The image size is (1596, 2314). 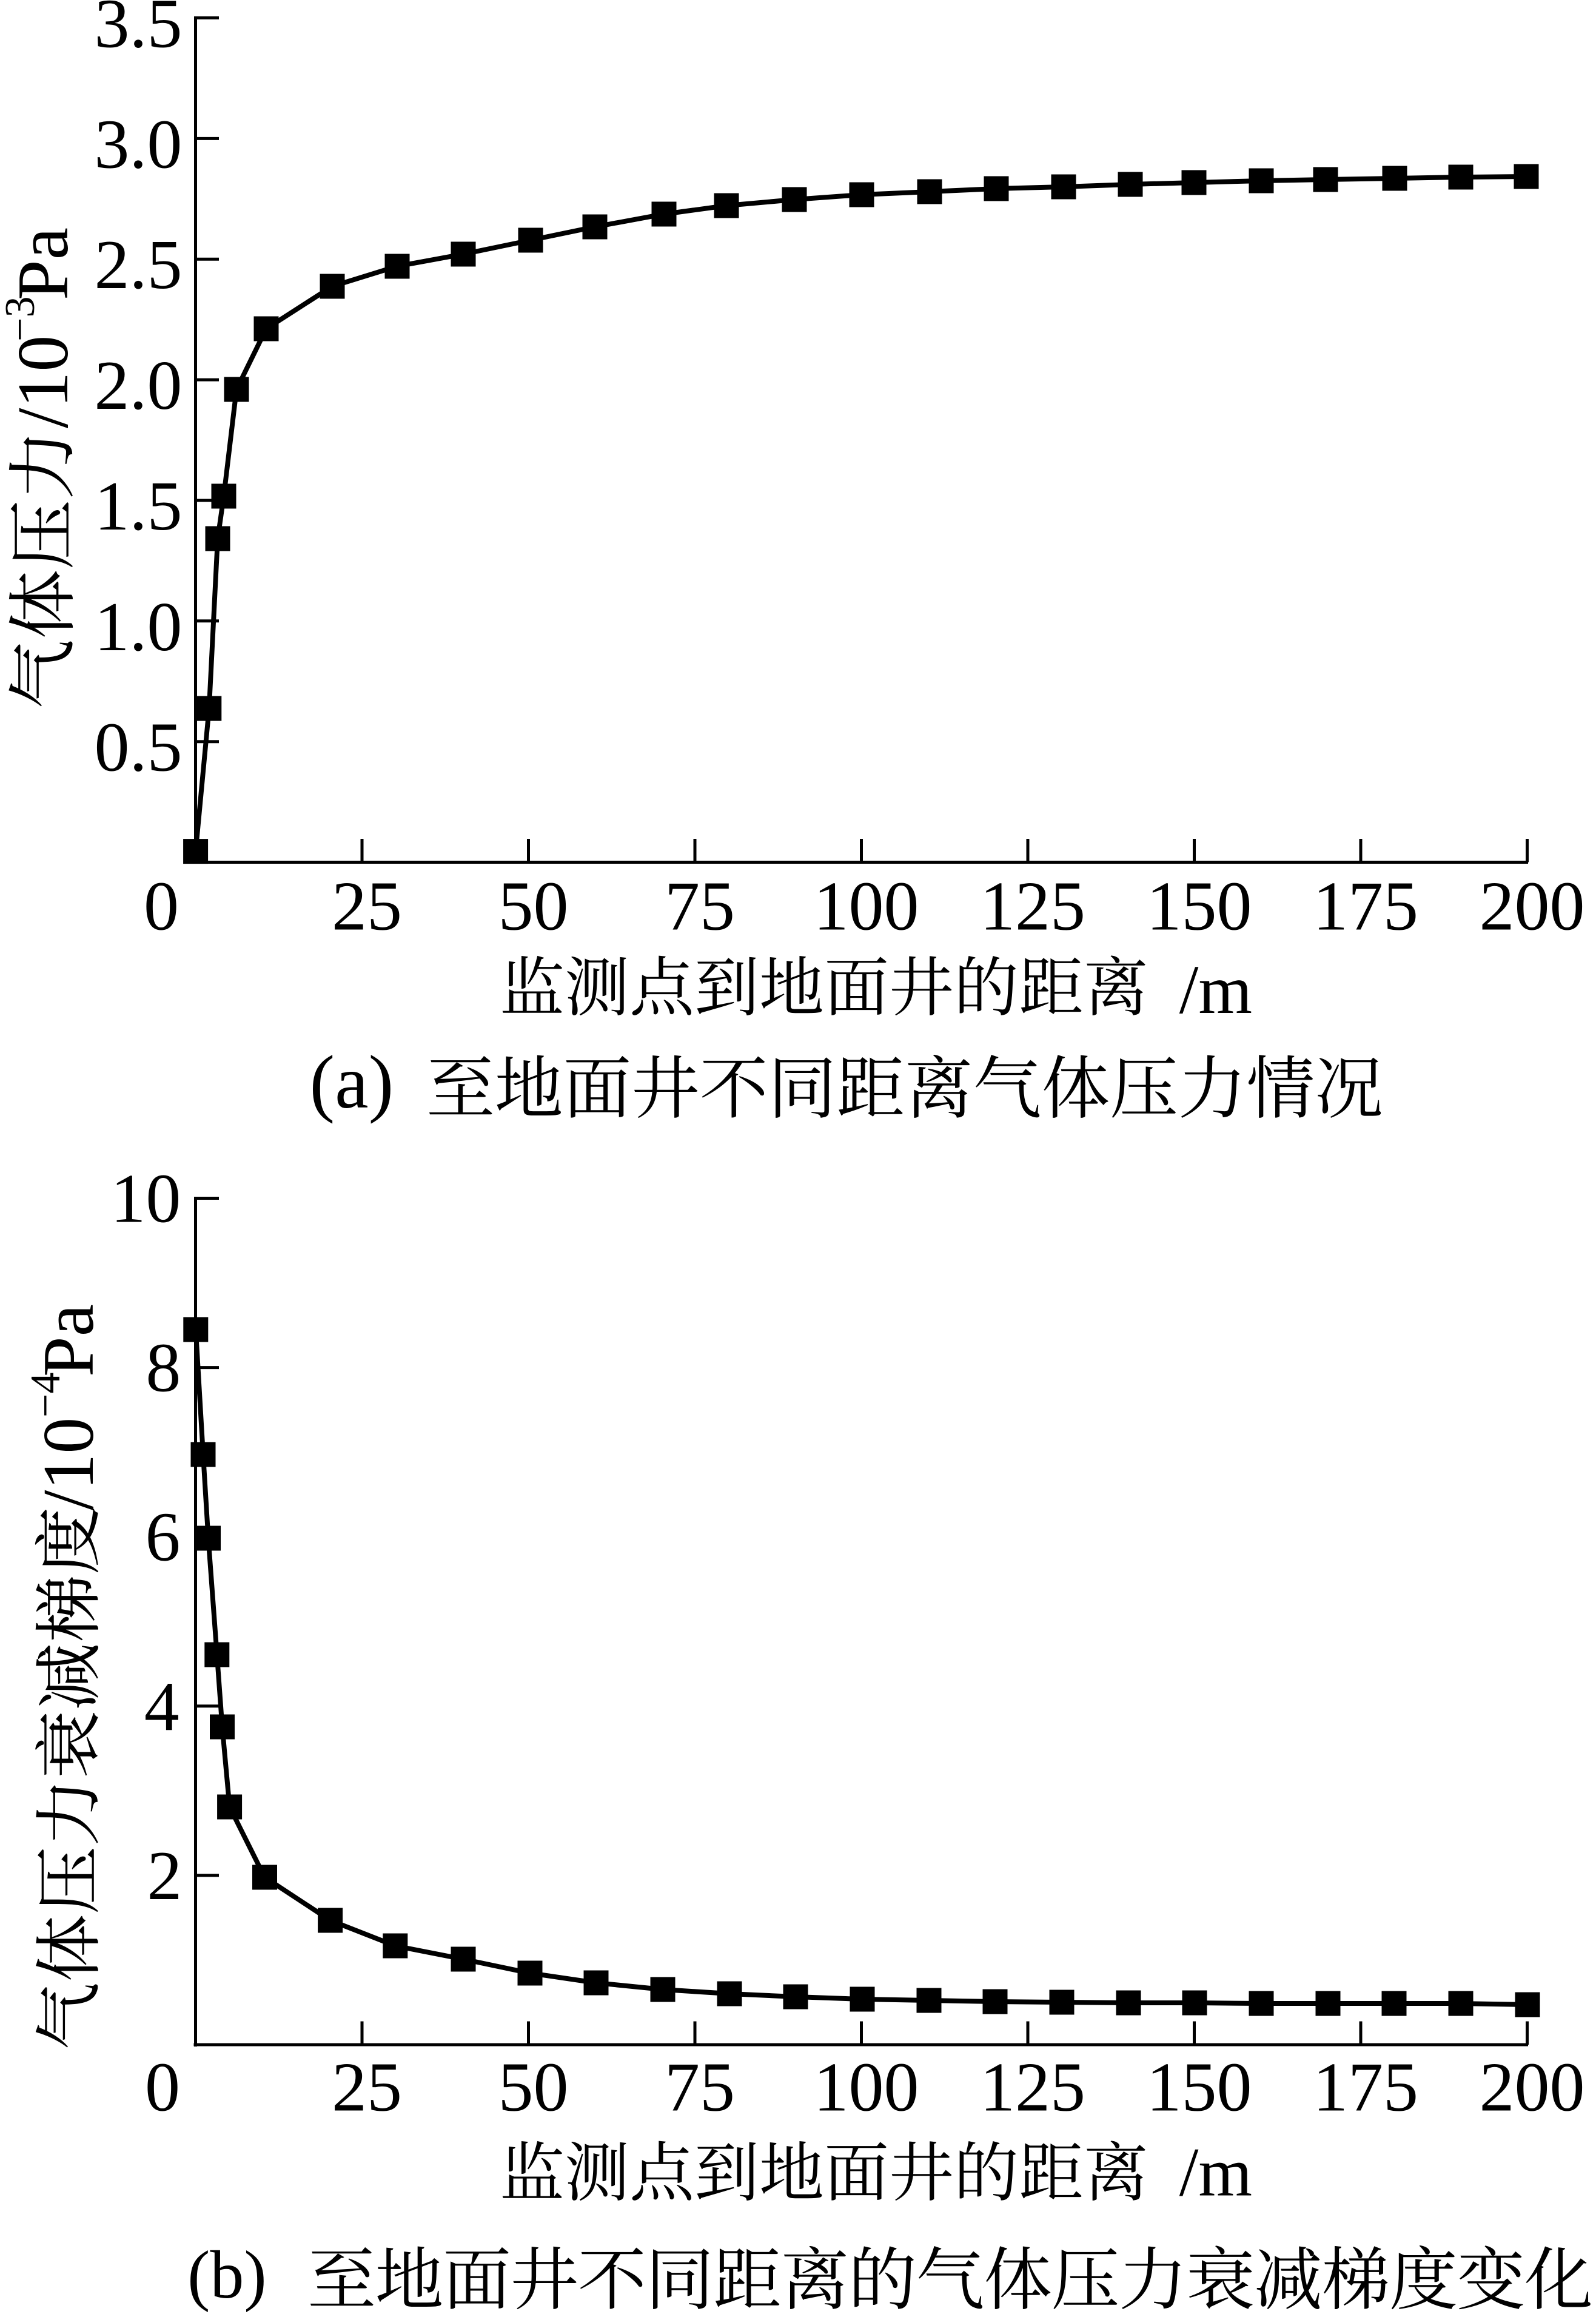 What do you see at coordinates (161, 1707) in the screenshot?
I see `svg-text: 4` at bounding box center [161, 1707].